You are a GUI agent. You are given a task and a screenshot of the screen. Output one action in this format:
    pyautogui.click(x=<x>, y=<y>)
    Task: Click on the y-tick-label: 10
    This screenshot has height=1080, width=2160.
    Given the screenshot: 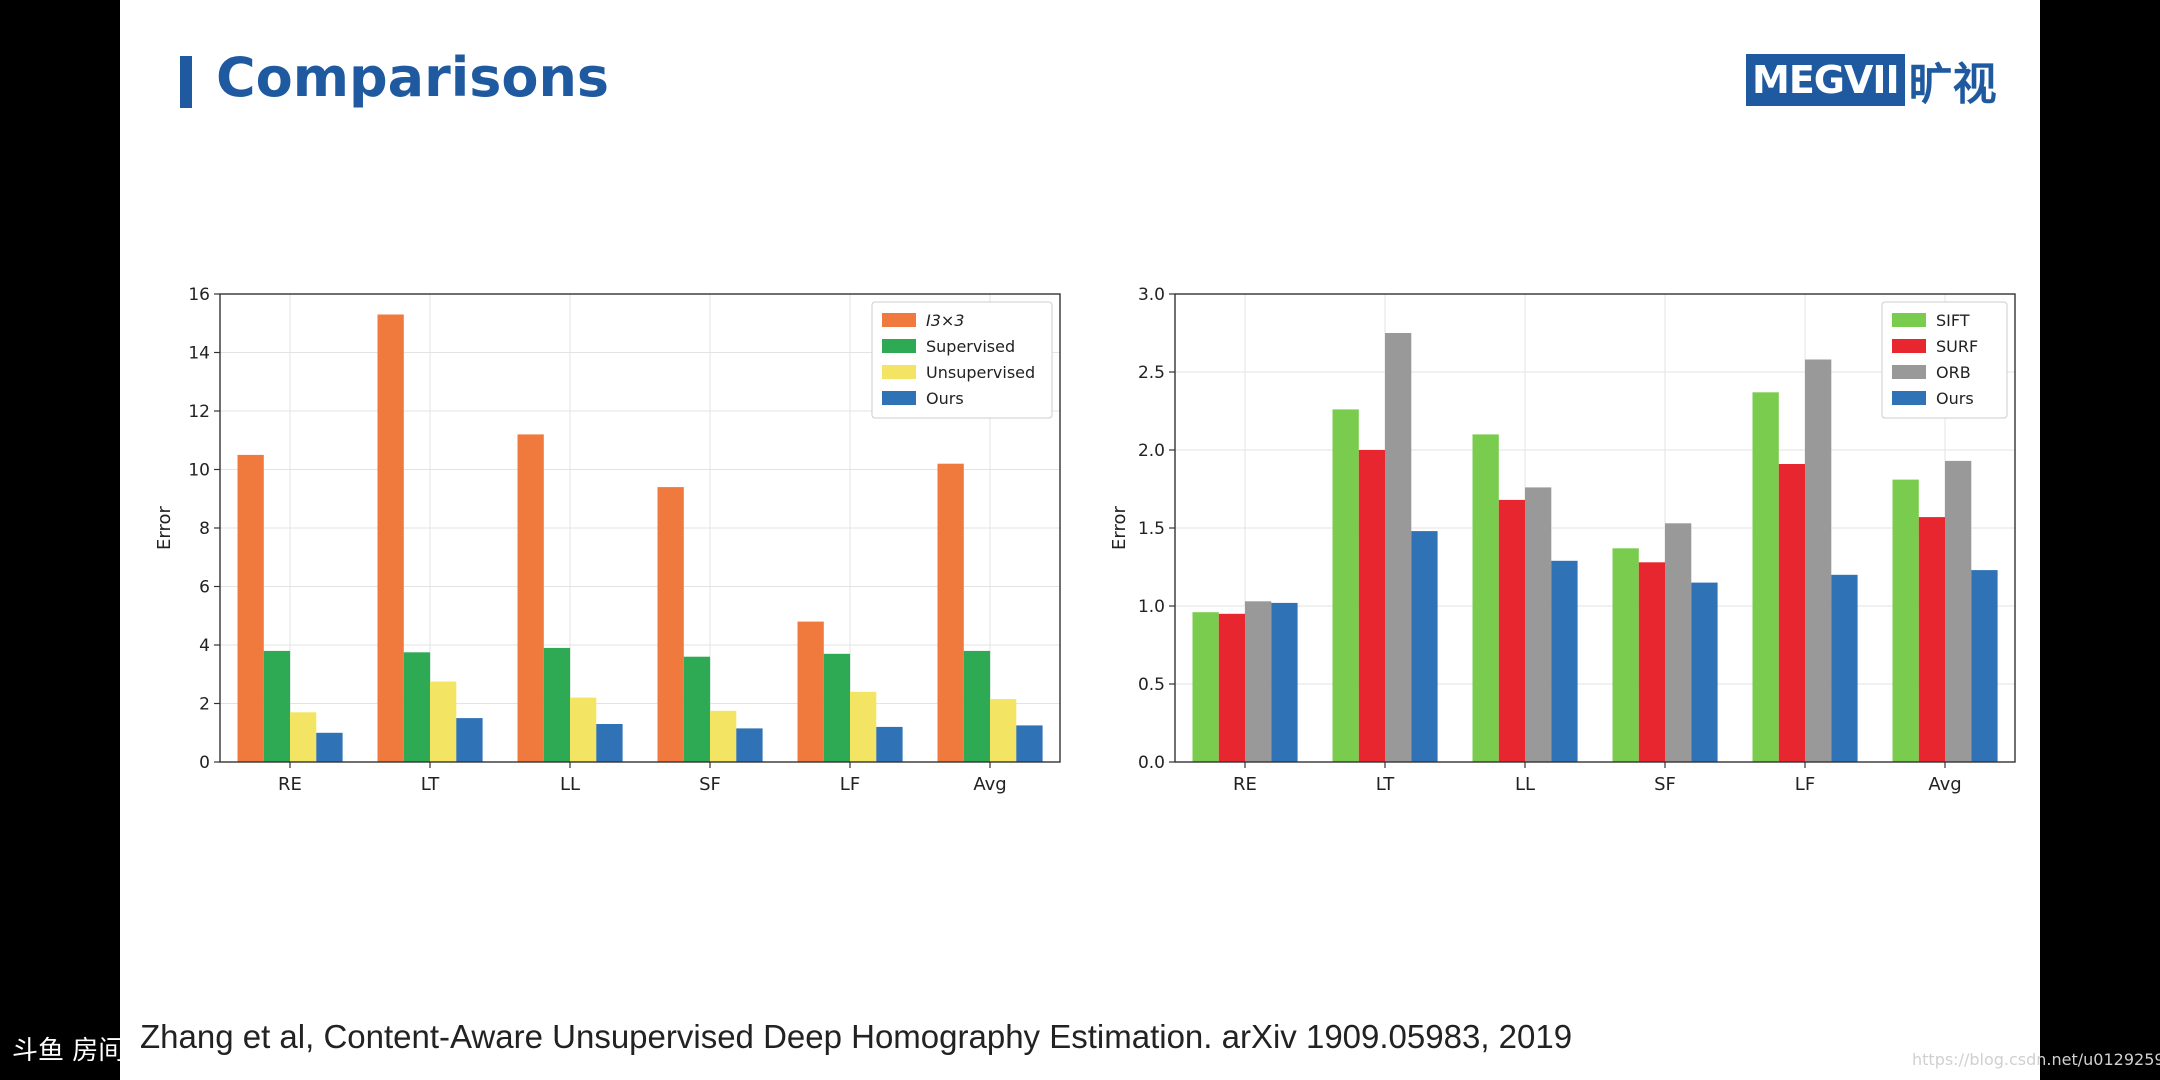 What is the action you would take?
    pyautogui.click(x=199, y=471)
    